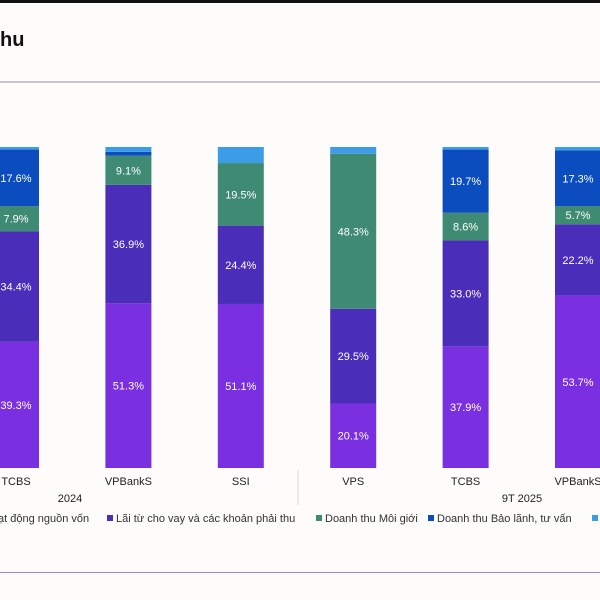 The height and width of the screenshot is (600, 600). What do you see at coordinates (15, 179) in the screenshot?
I see `data-label: 17.6%` at bounding box center [15, 179].